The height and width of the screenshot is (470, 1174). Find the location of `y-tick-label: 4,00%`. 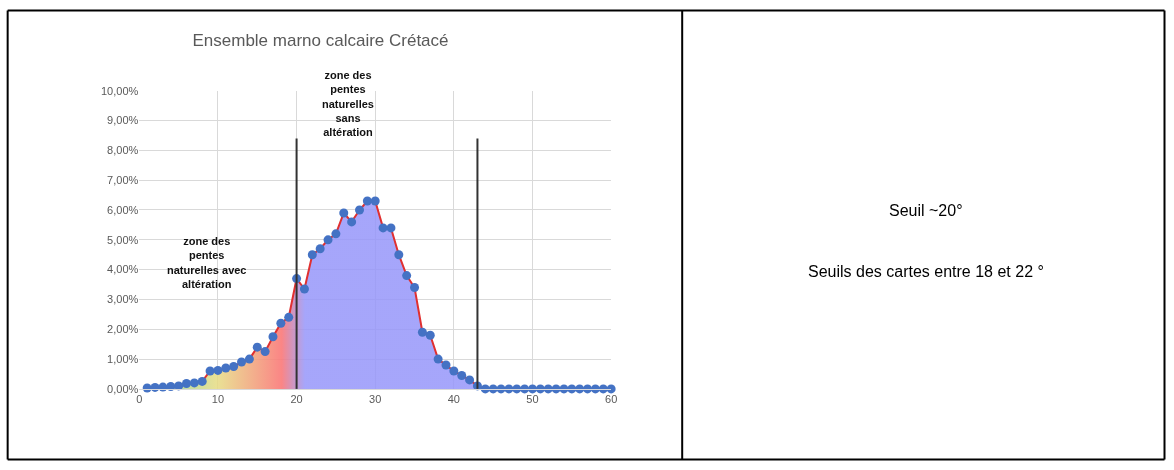

y-tick-label: 4,00% is located at coordinates (123, 269).